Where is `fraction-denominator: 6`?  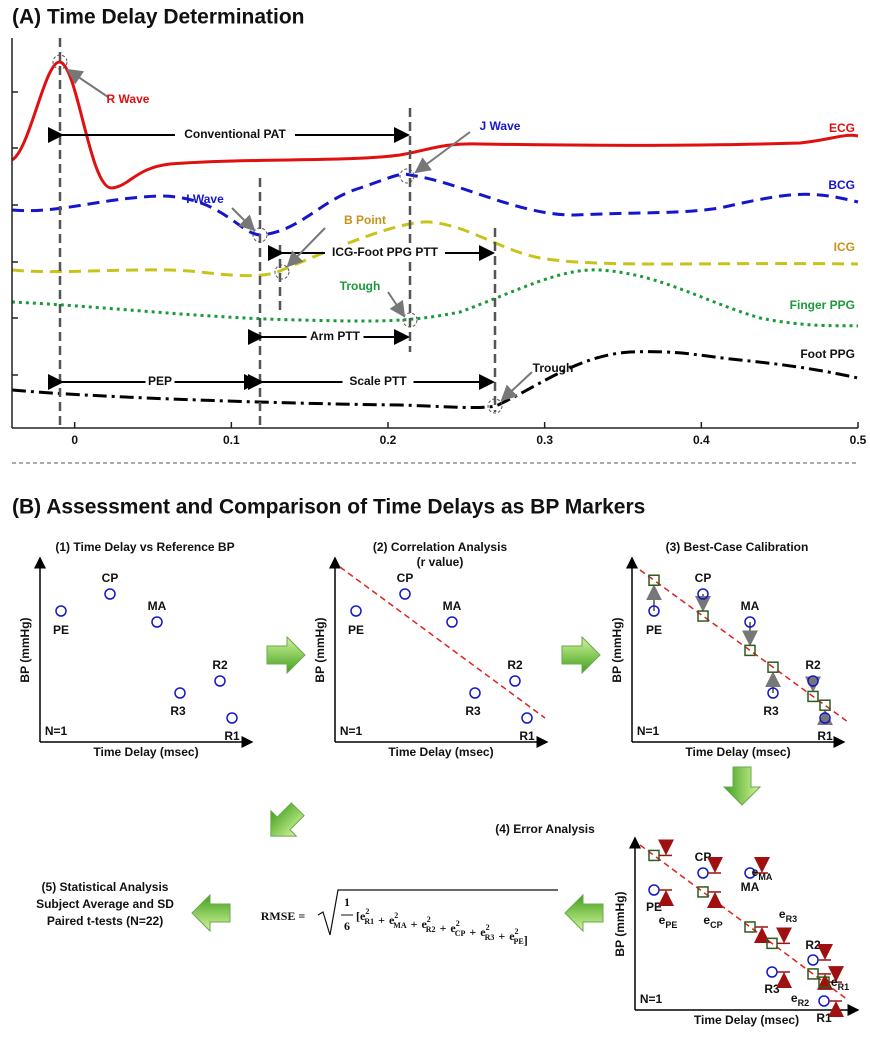 fraction-denominator: 6 is located at coordinates (347, 926).